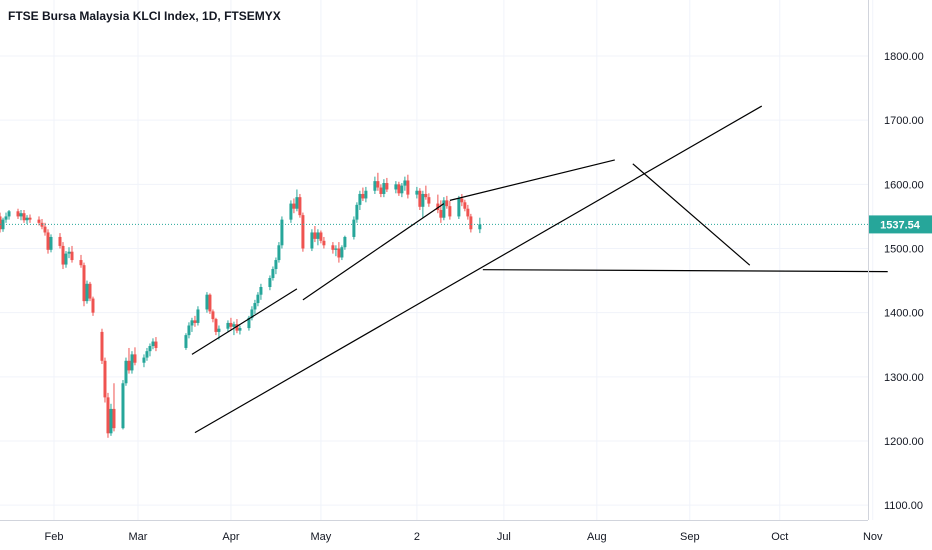  What do you see at coordinates (904, 378) in the screenshot?
I see `y-tick-label: 1300.00` at bounding box center [904, 378].